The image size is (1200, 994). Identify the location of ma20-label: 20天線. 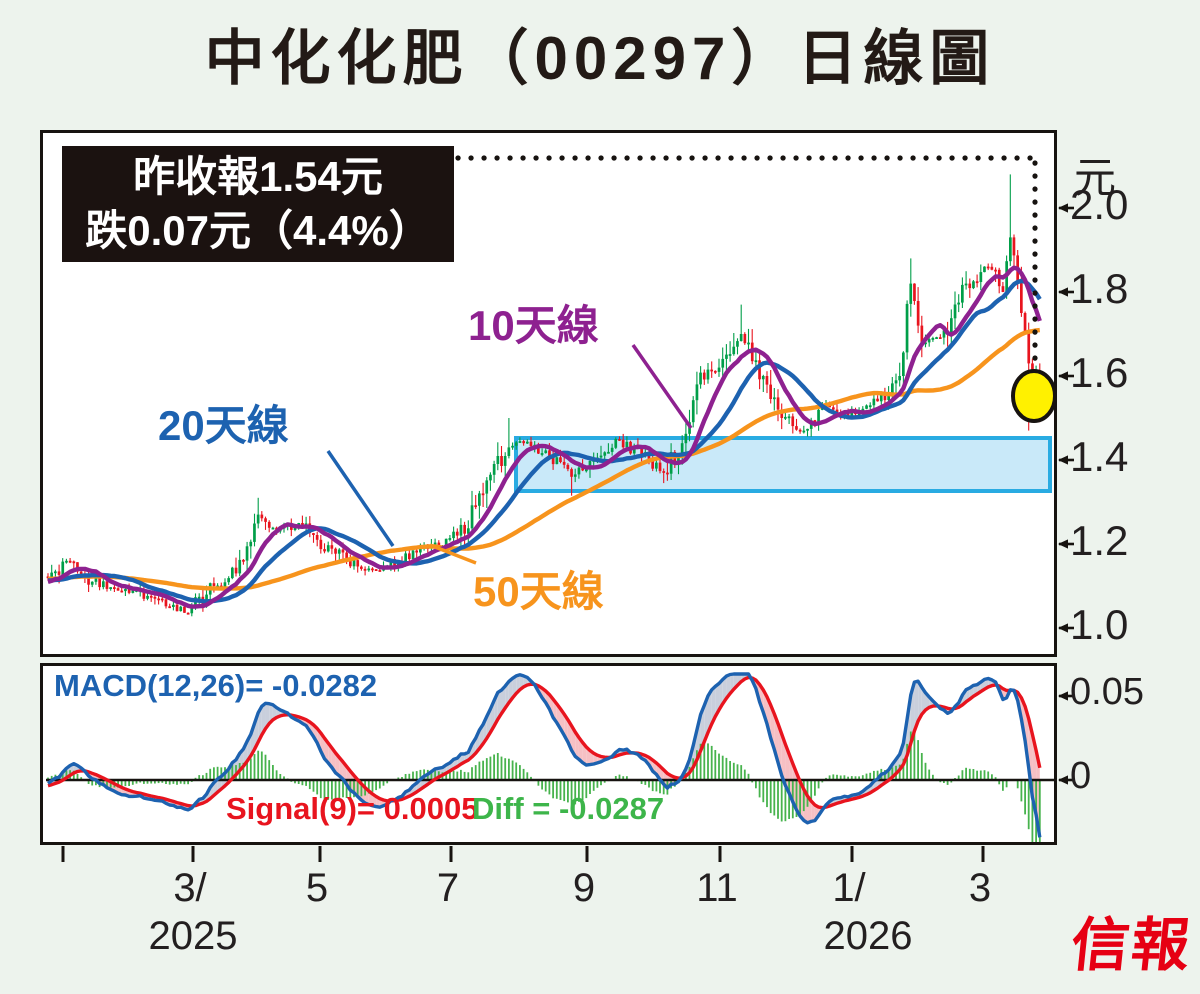
(223, 425).